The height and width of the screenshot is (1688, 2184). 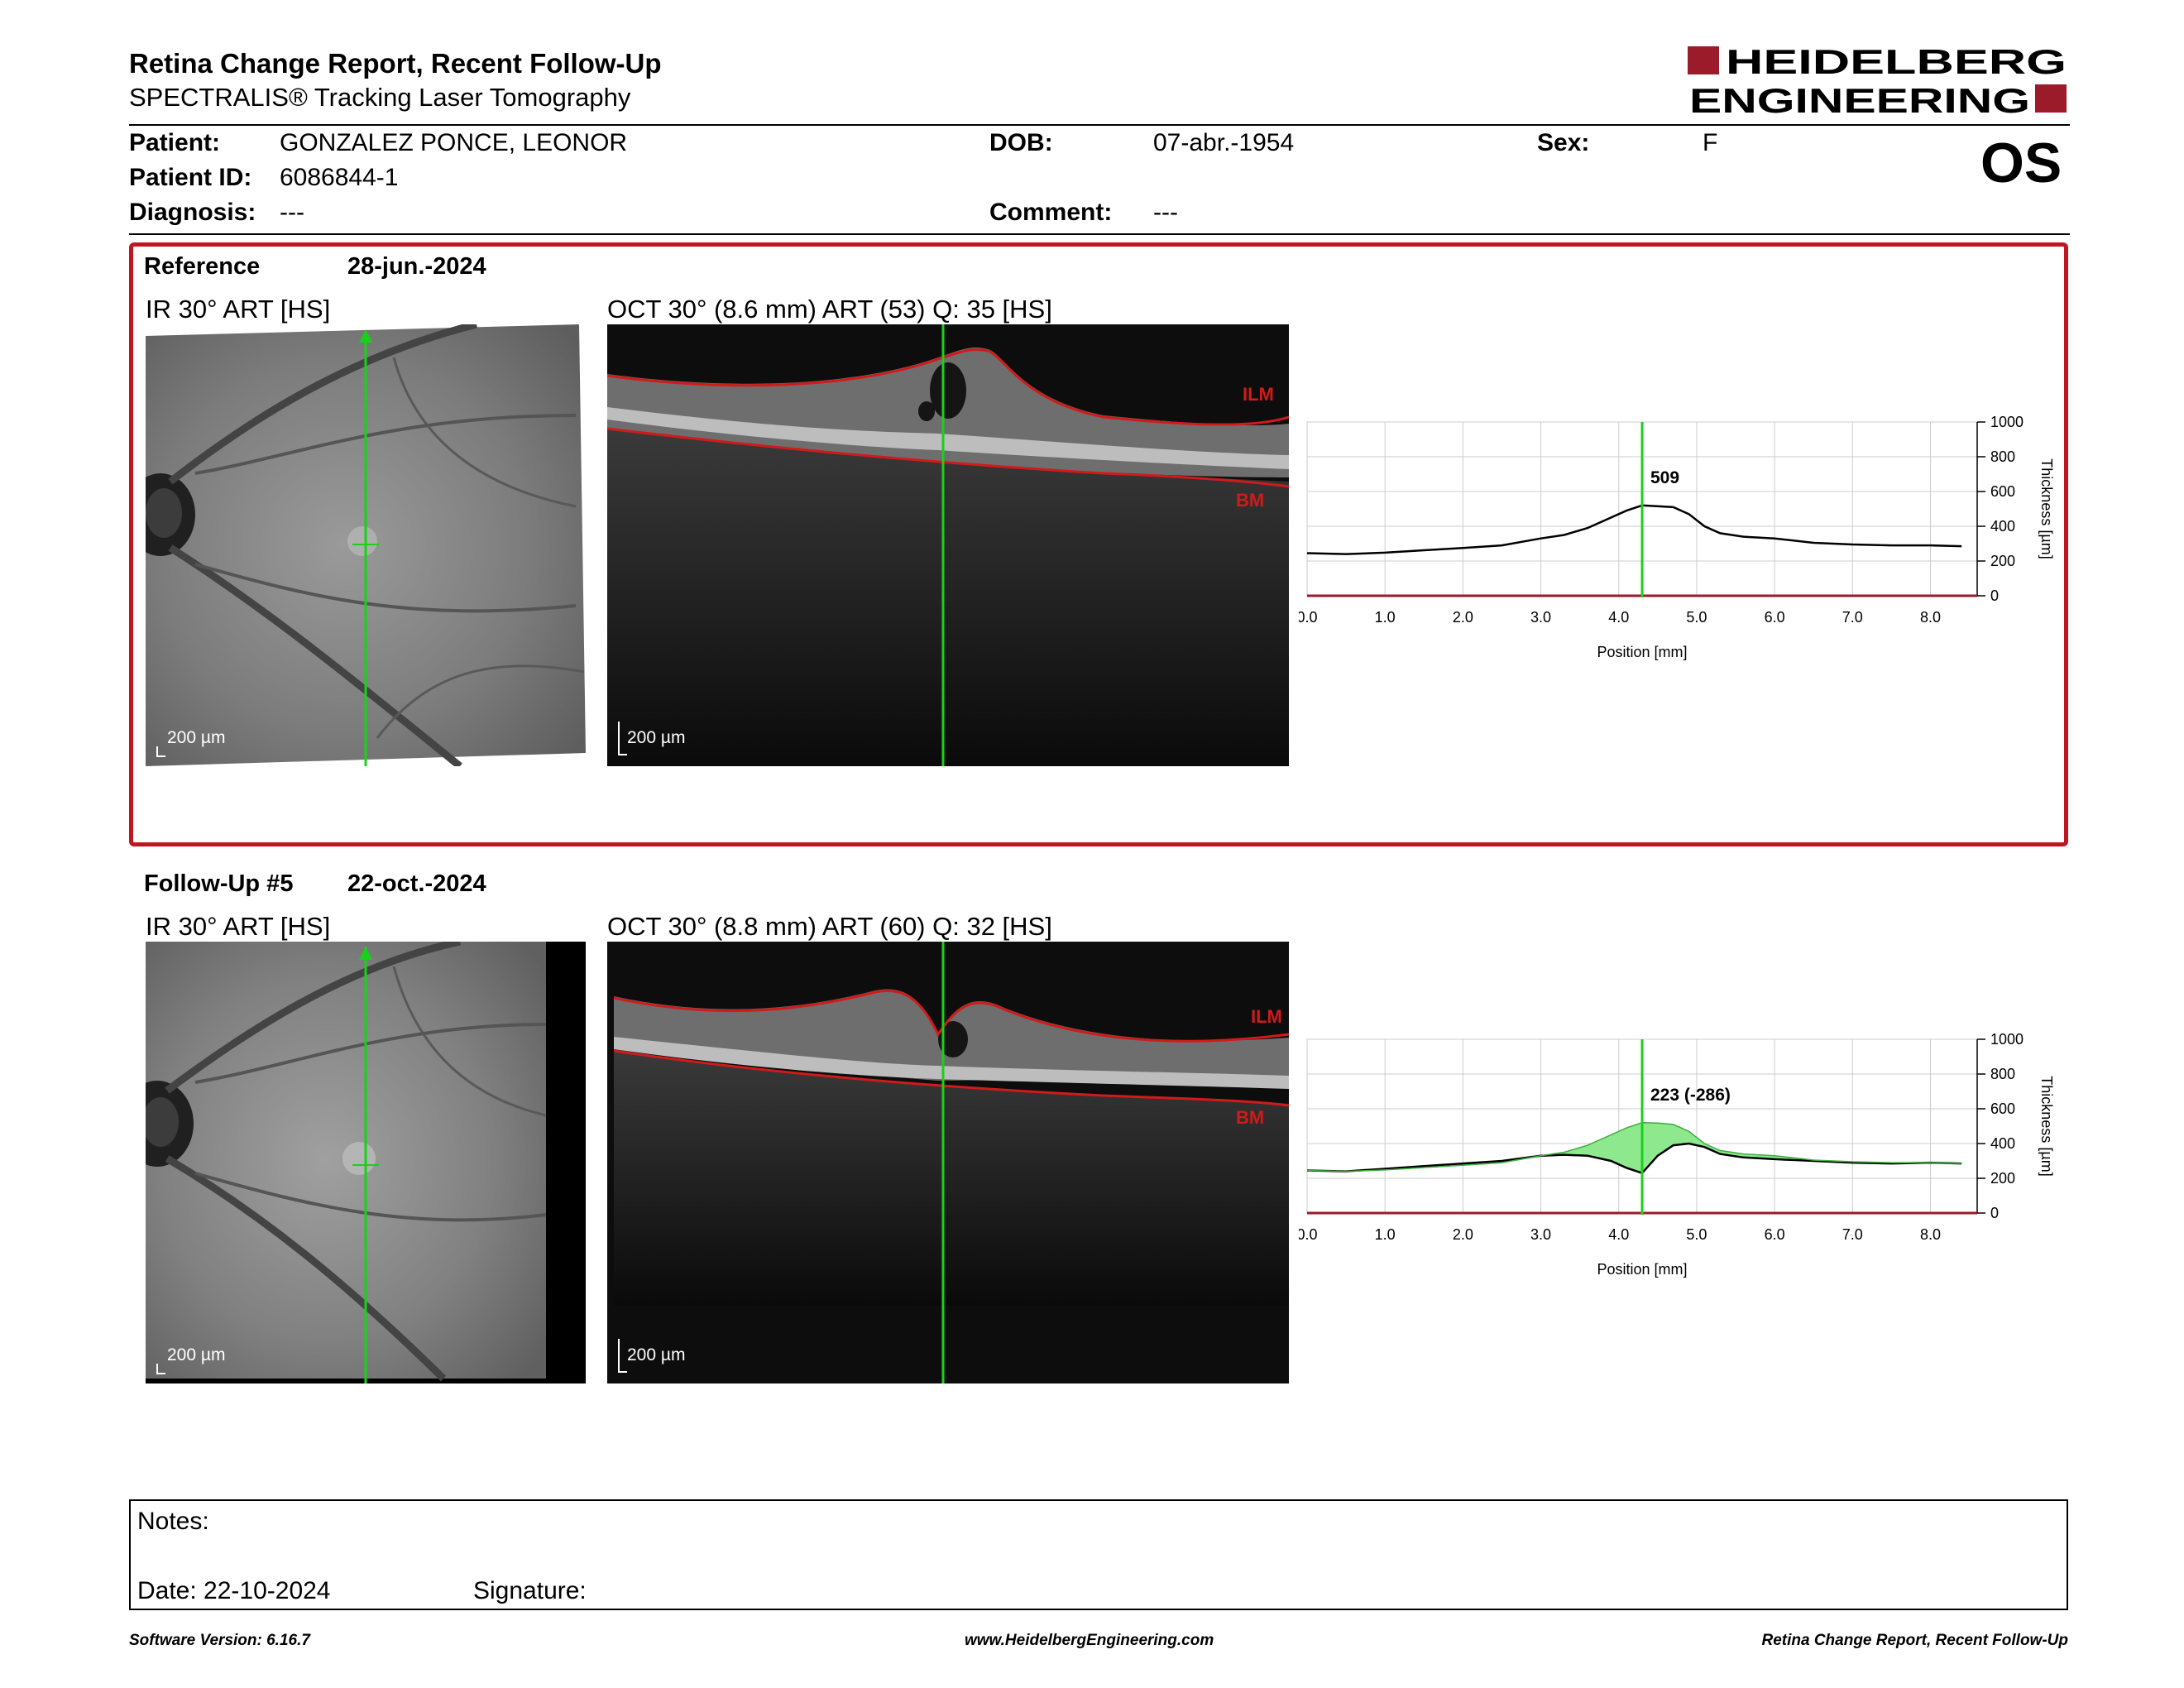 I want to click on fu-x-tick-label: 4.0, so click(x=1618, y=1234).